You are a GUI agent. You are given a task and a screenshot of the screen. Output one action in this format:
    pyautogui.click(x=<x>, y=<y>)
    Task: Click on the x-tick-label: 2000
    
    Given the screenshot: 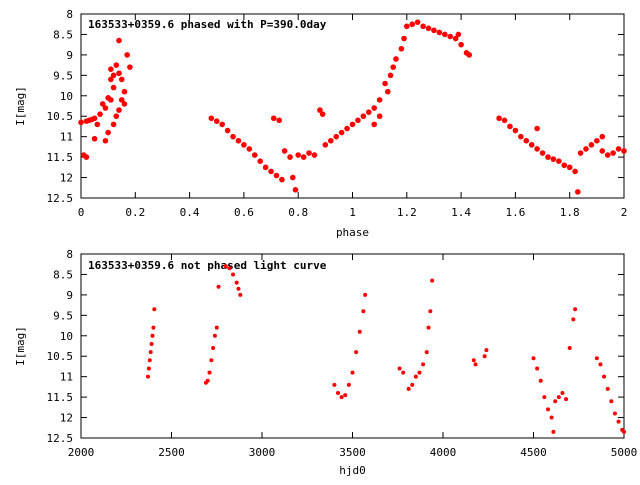 What is the action you would take?
    pyautogui.click(x=81, y=452)
    